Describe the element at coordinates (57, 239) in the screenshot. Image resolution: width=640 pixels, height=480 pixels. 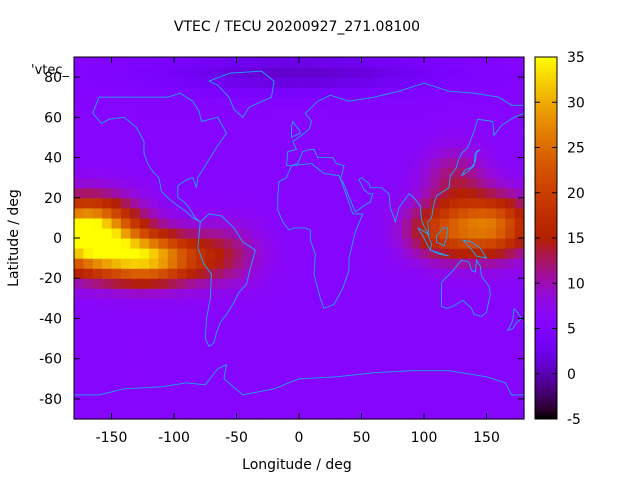
I see `y-tick-label: 0` at that location.